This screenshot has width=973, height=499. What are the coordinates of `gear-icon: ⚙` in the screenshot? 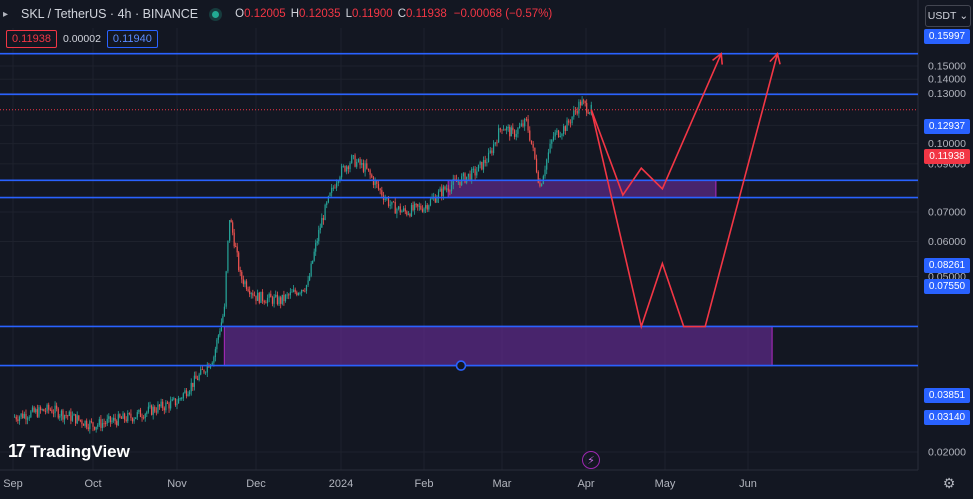 It's located at (949, 483).